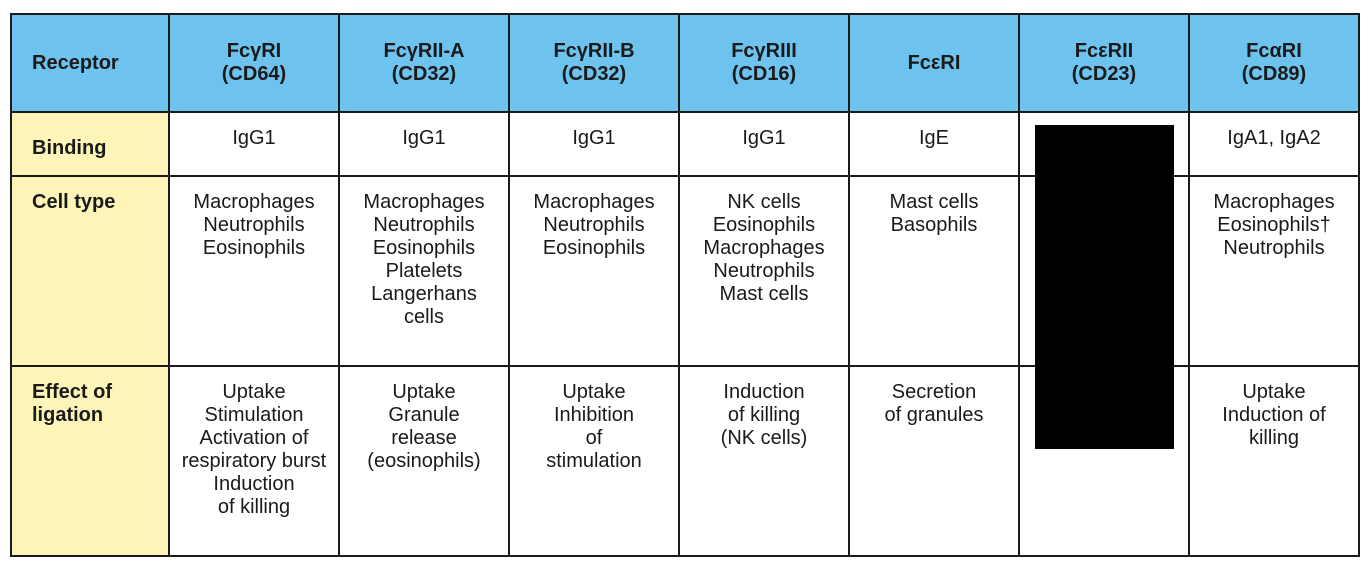 The height and width of the screenshot is (572, 1368). I want to click on cell-type-row-label: Cell type, so click(90, 271).